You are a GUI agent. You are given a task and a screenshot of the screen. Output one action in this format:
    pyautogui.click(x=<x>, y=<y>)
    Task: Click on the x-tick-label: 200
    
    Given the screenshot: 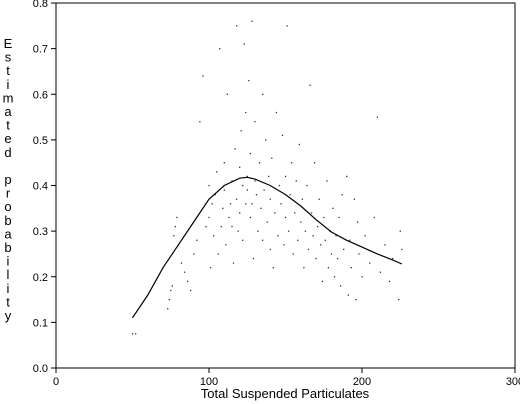 What is the action you would take?
    pyautogui.click(x=362, y=382)
    